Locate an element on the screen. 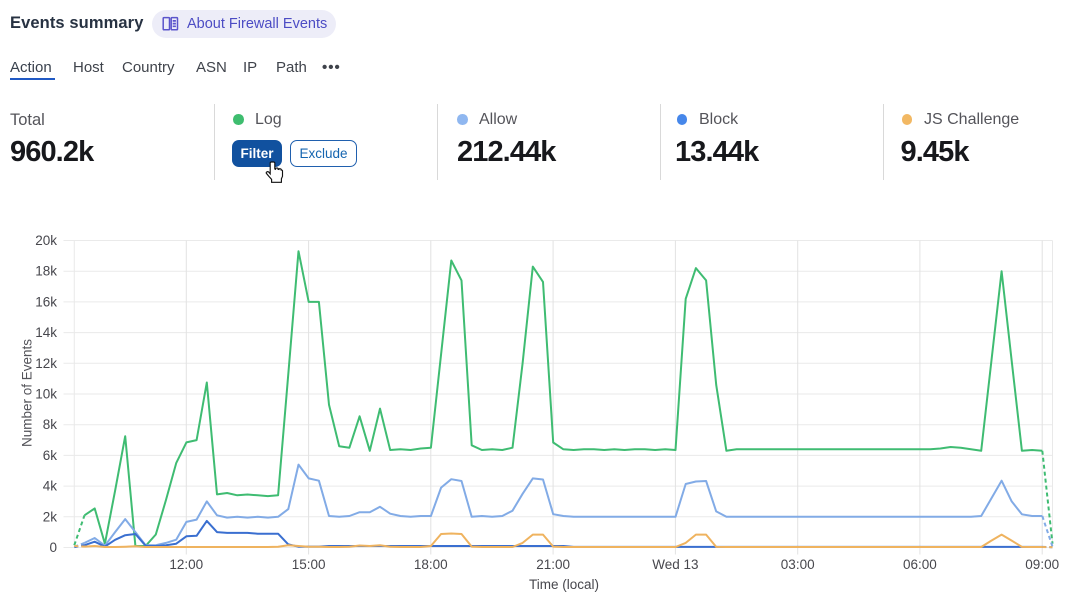 Image resolution: width=1068 pixels, height=598 pixels. svg-text: Wed 13 is located at coordinates (675, 564).